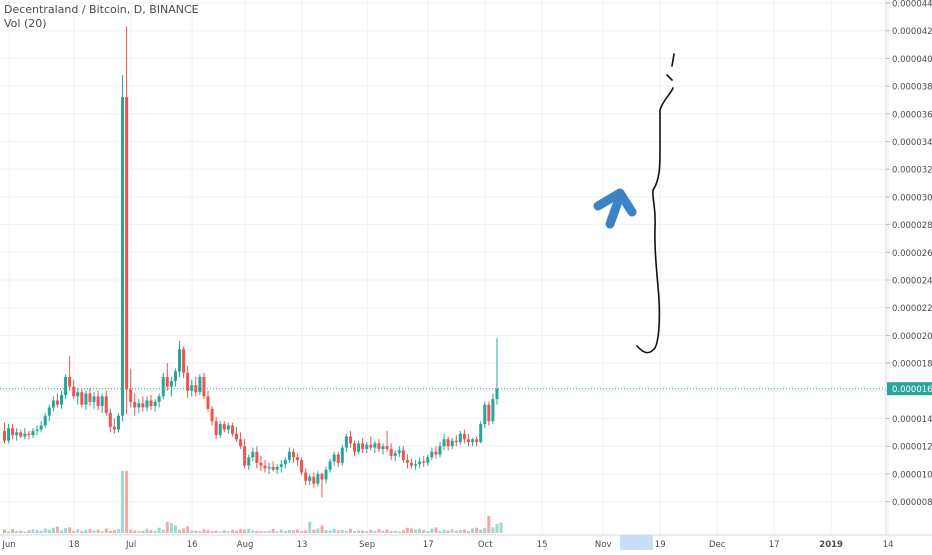 This screenshot has height=555, width=932. Describe the element at coordinates (912, 60) in the screenshot. I see `y-tick-label: 0.00004000` at that location.